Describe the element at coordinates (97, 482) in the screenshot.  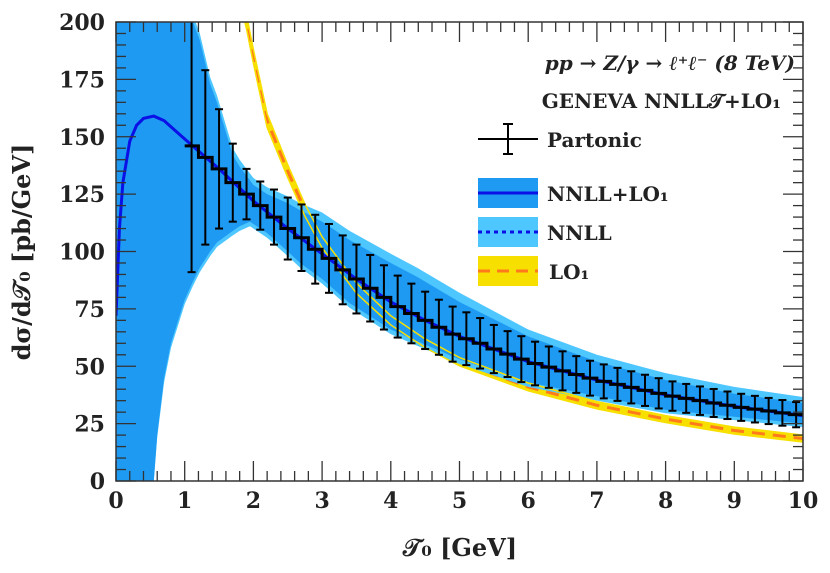
I see `y-tick-label: 0` at that location.